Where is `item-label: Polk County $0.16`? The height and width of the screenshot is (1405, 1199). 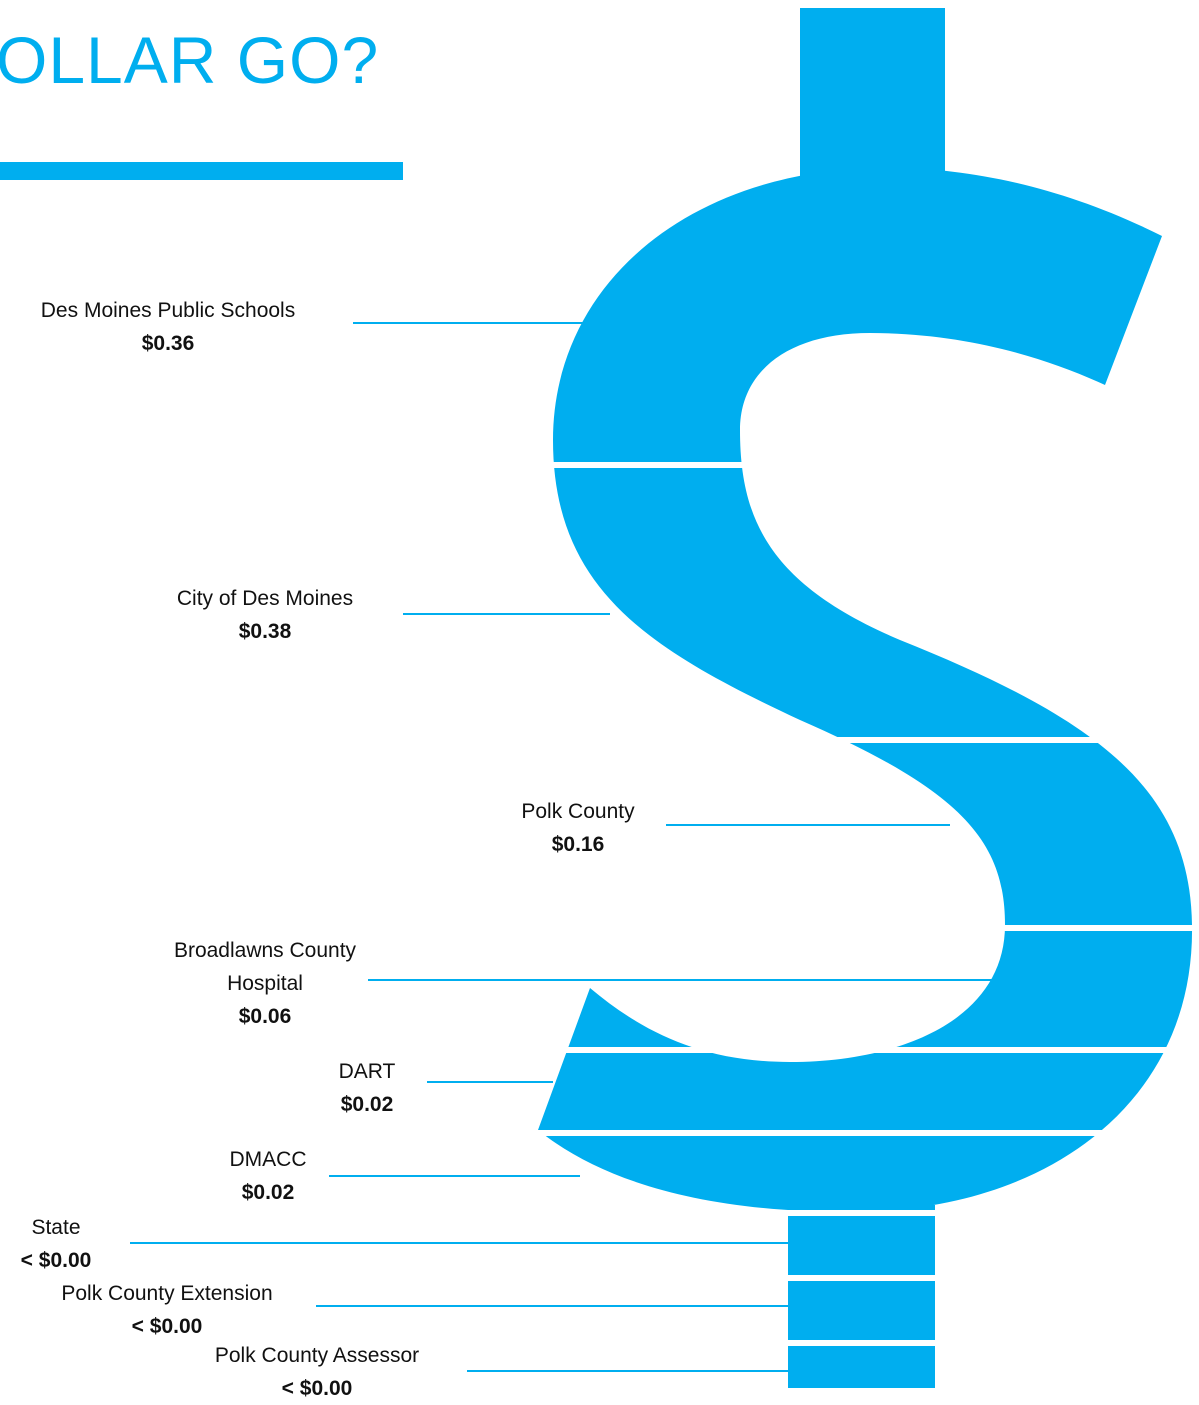
item-label: Polk County $0.16 is located at coordinates (578, 828).